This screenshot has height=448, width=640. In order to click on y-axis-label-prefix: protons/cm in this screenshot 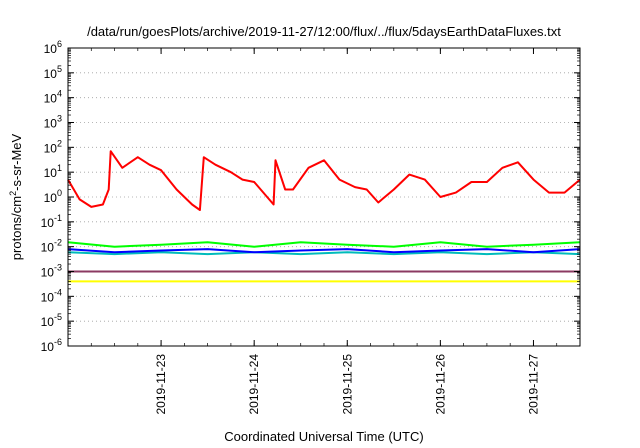, I will do `click(16, 228)`.